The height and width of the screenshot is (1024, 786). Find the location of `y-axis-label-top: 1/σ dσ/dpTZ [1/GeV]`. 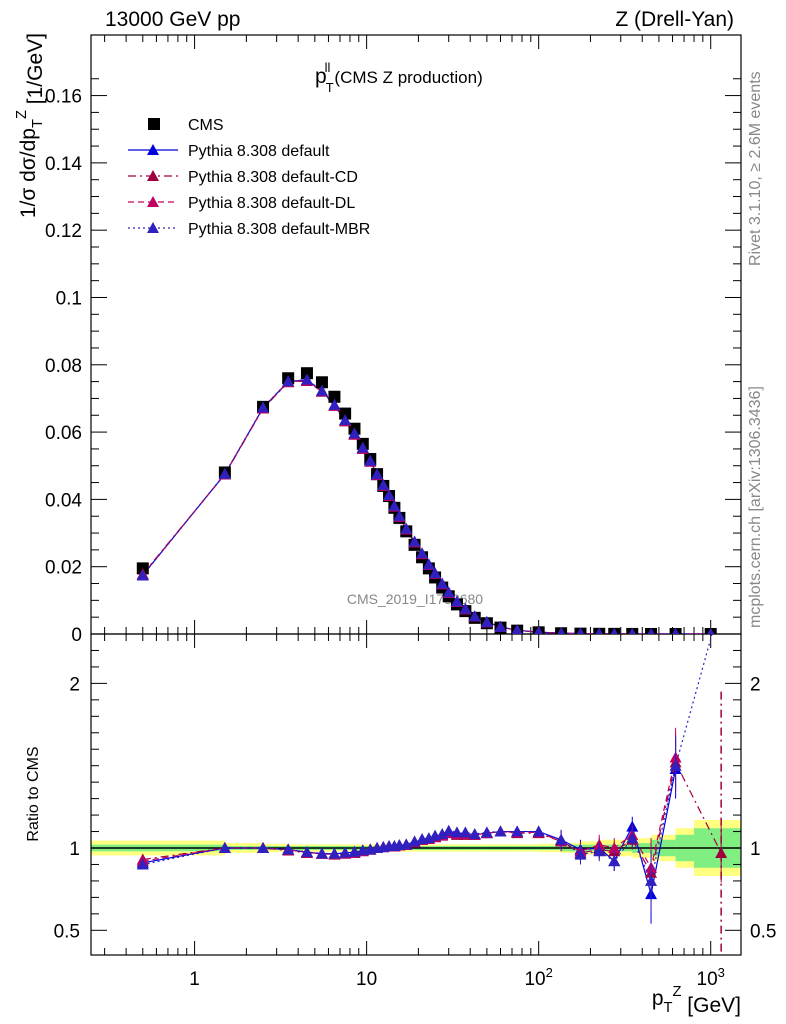

y-axis-label-top: 1/σ dσ/dpTZ [1/GeV] is located at coordinates (30, 125).